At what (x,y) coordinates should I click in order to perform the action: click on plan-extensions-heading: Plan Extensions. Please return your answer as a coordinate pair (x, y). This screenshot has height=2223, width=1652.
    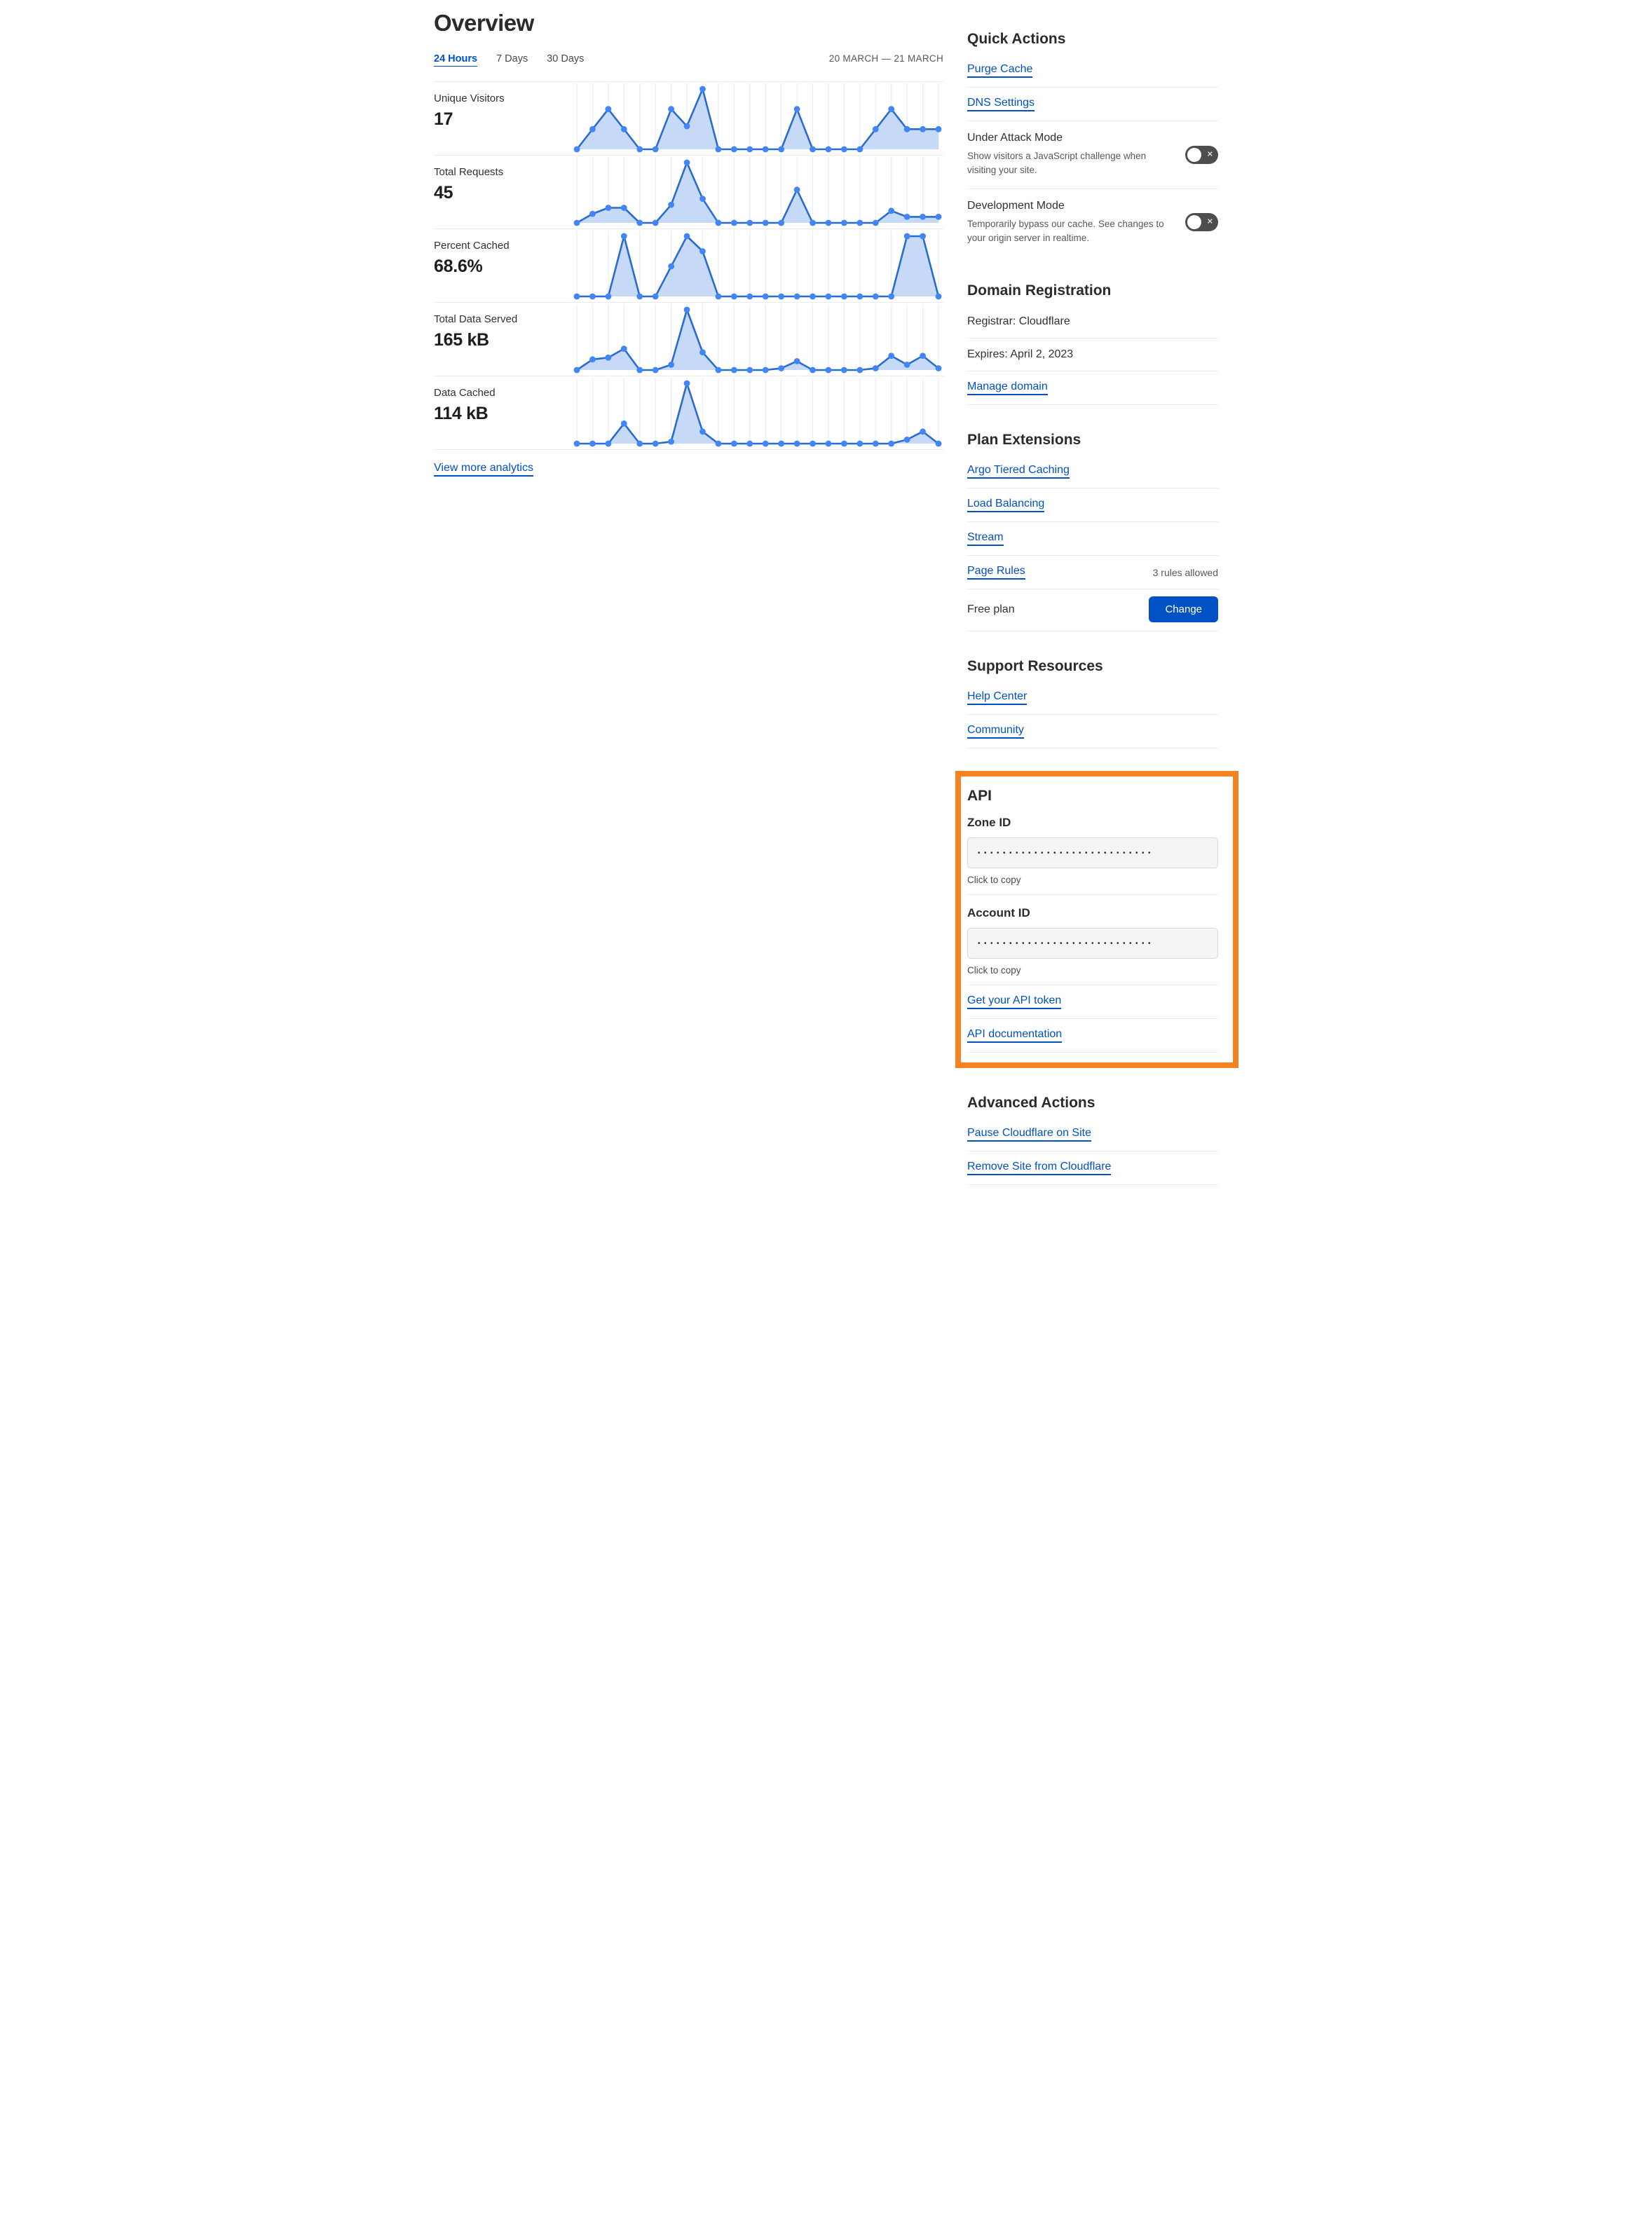
    Looking at the image, I should click on (1024, 440).